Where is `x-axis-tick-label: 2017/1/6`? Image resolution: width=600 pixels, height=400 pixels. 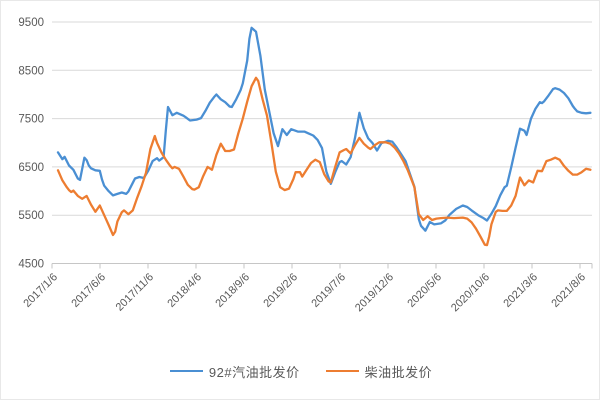
x-axis-tick-label: 2017/1/6 is located at coordinates (40, 290).